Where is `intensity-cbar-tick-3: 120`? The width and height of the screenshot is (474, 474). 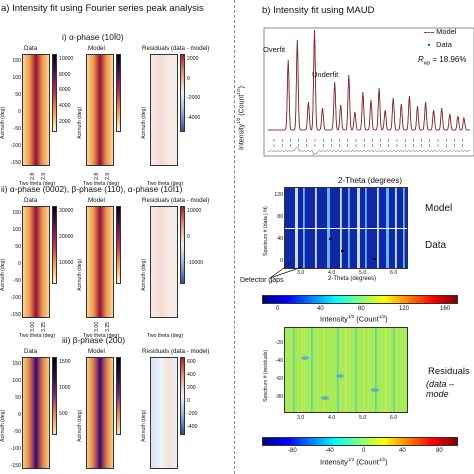 intensity-cbar-tick-3: 120 is located at coordinates (404, 309).